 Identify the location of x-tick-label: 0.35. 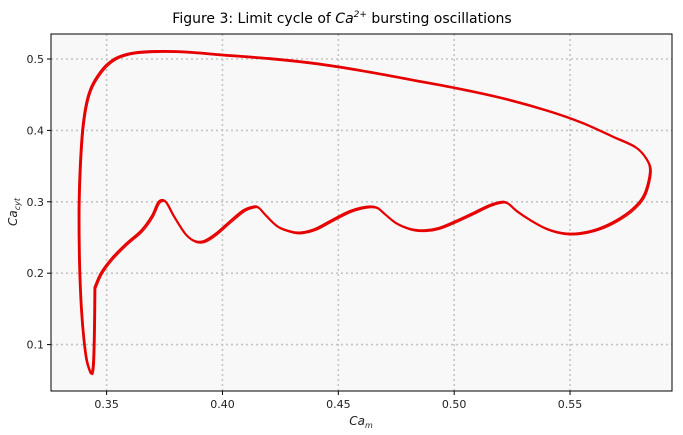
(106, 404).